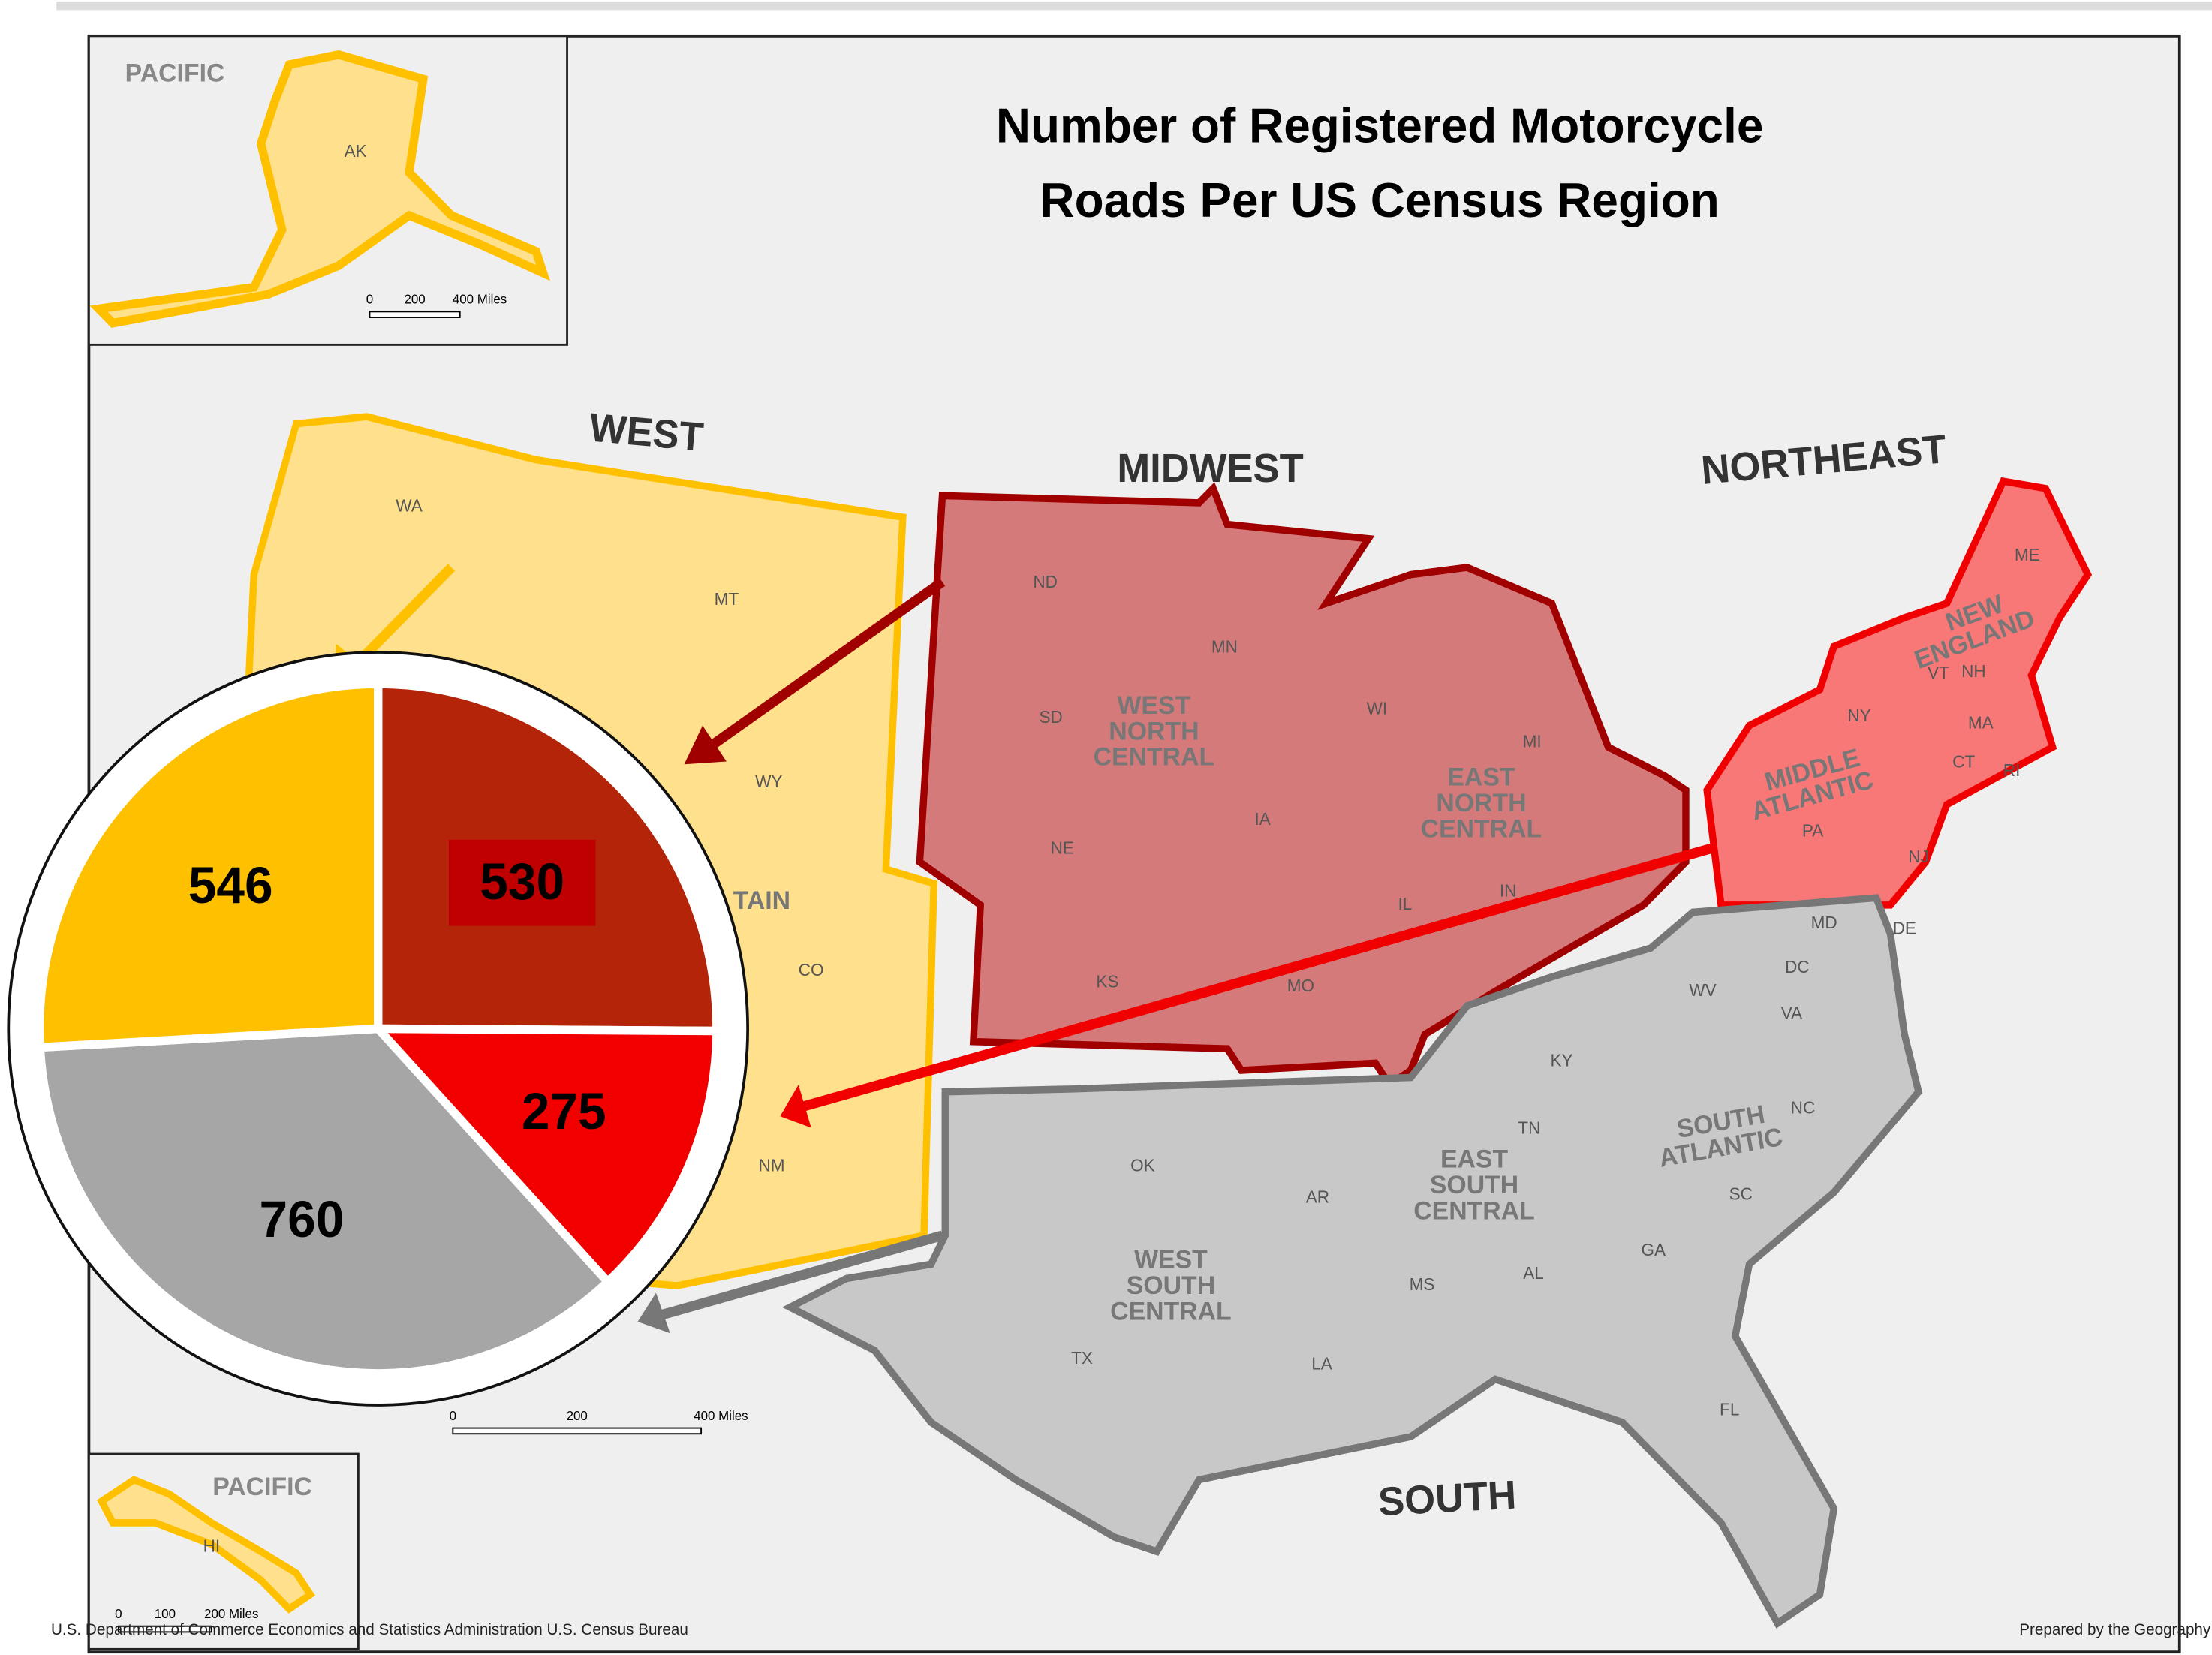 The image size is (2212, 1655). I want to click on state-label: MA, so click(1981, 723).